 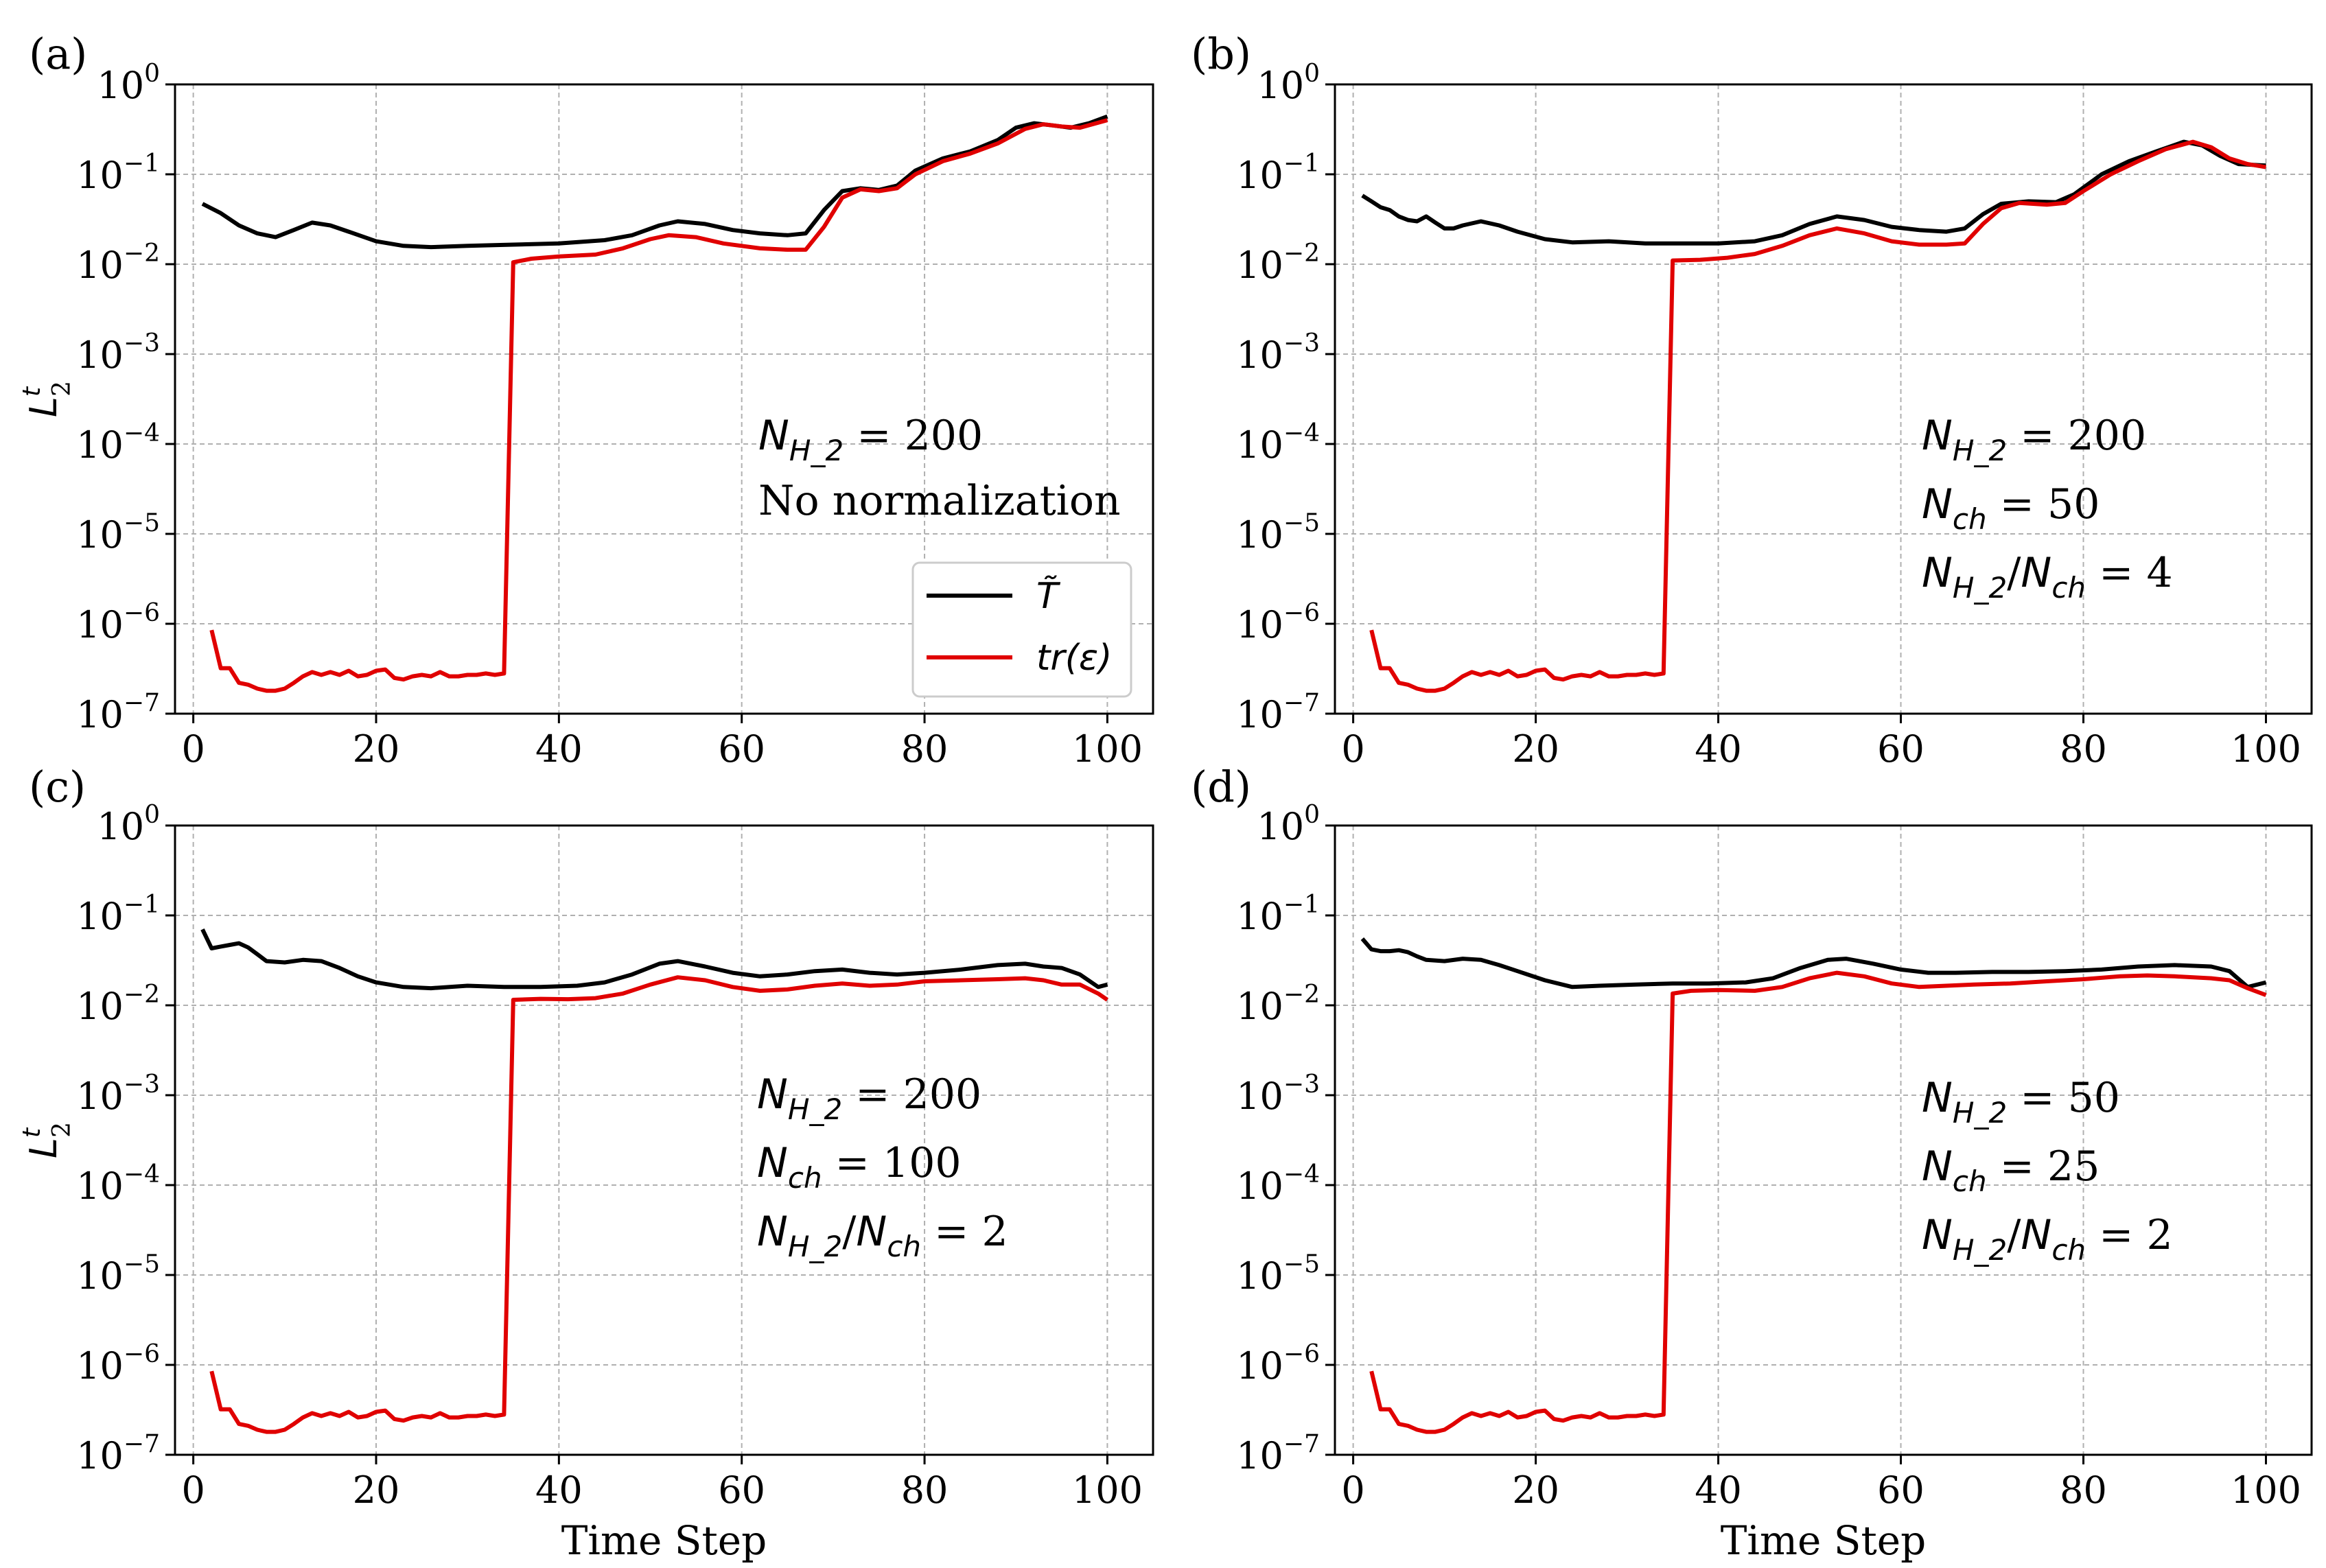 What do you see at coordinates (870, 439) in the screenshot?
I see `annotation-line: NH_2 = 200` at bounding box center [870, 439].